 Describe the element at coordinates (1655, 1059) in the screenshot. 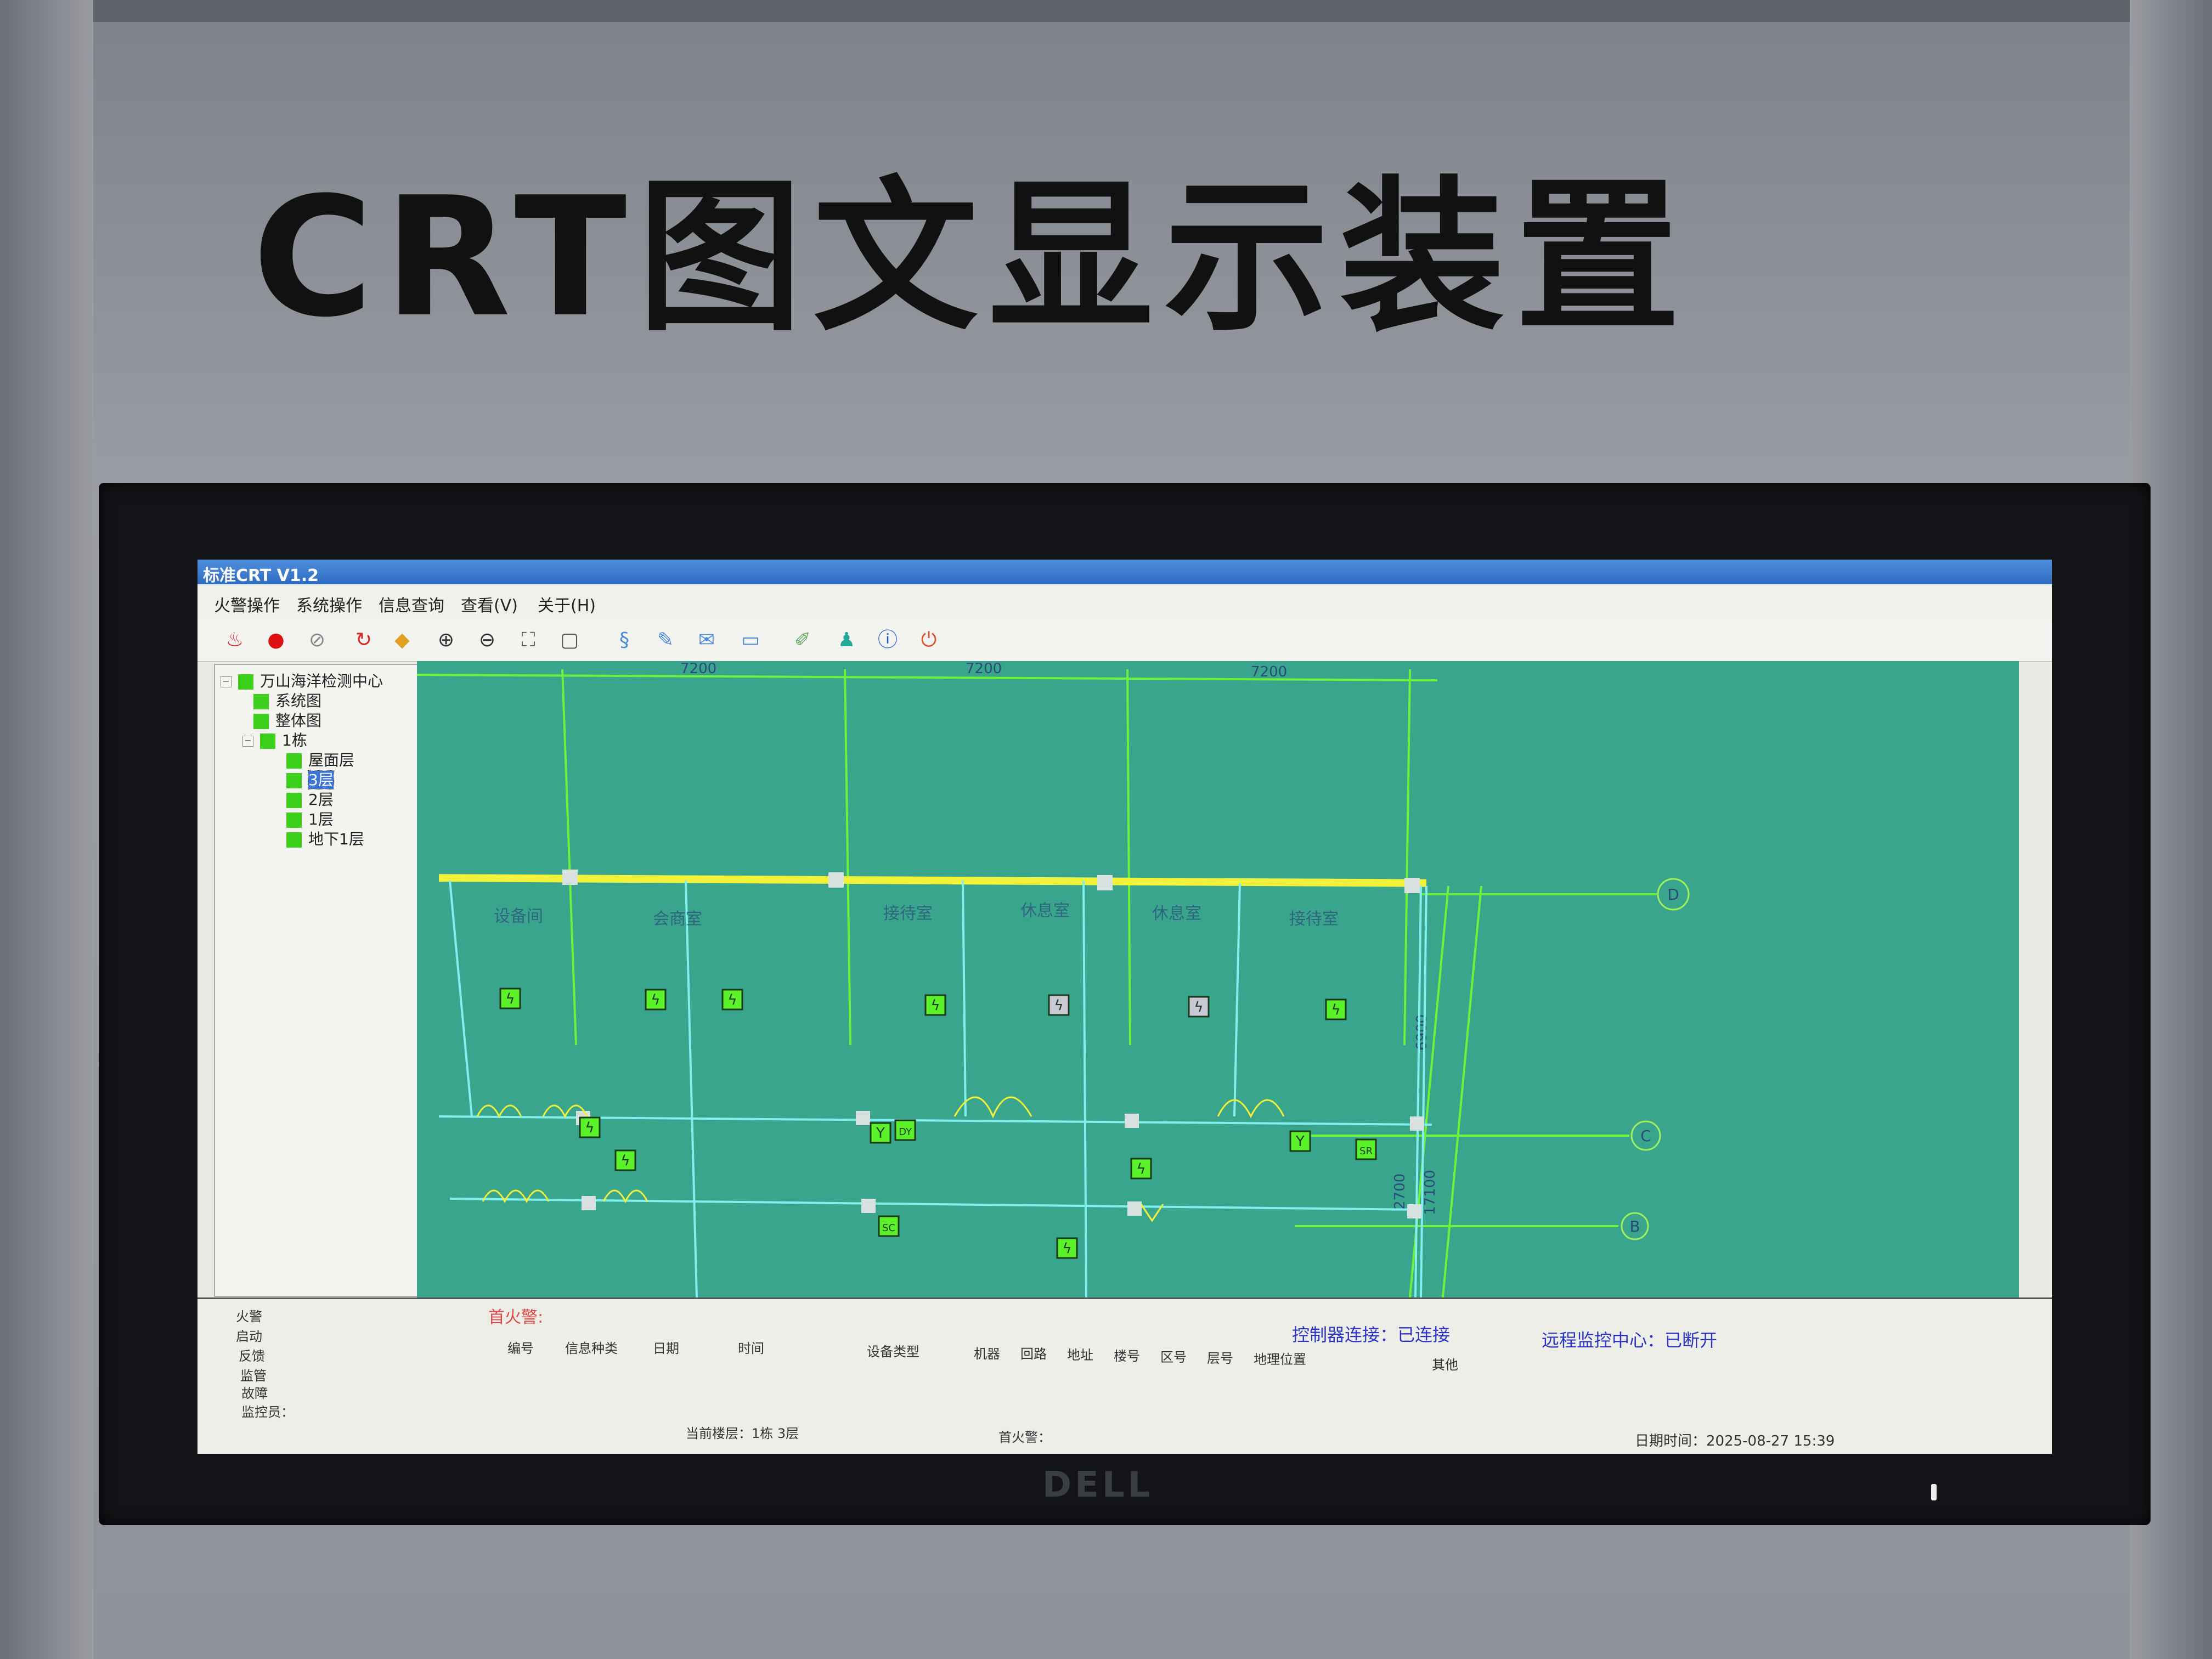

I see `axis-markers` at that location.